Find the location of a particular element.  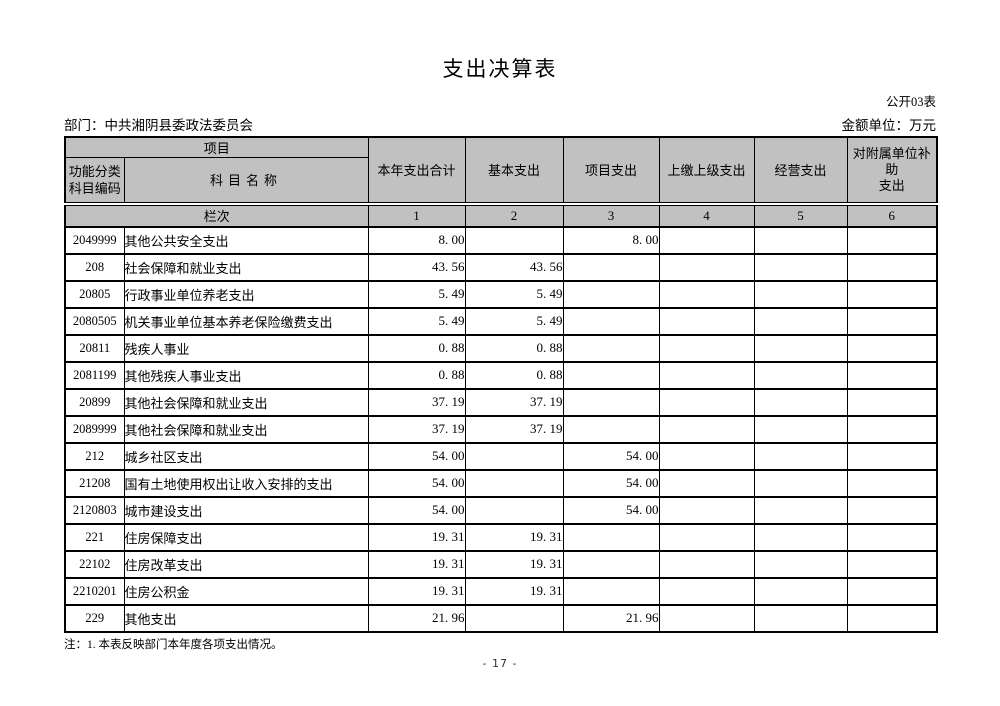

table-row: 2120803 城市建设支出 54. 00 54. 00 is located at coordinates (501, 510).